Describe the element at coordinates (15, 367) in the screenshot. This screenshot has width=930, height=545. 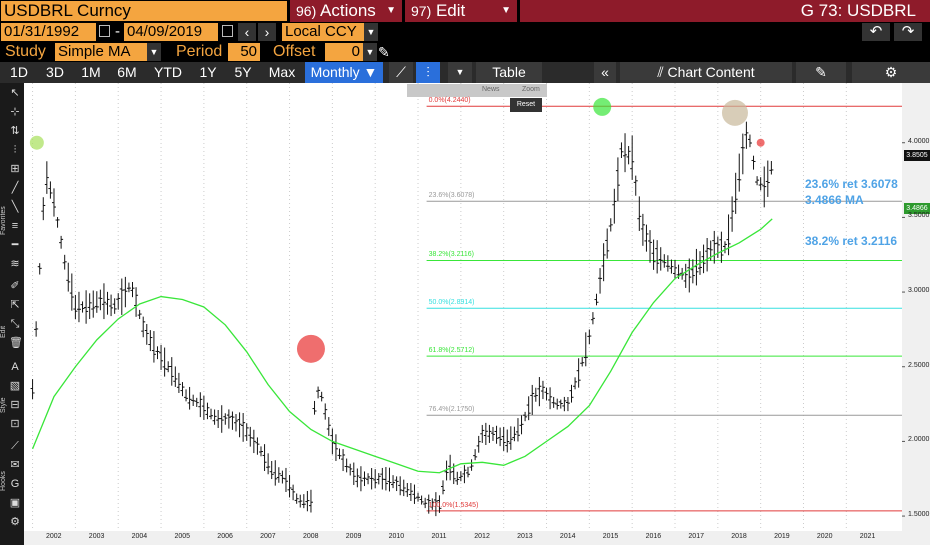
I see `text-icon: A` at that location.